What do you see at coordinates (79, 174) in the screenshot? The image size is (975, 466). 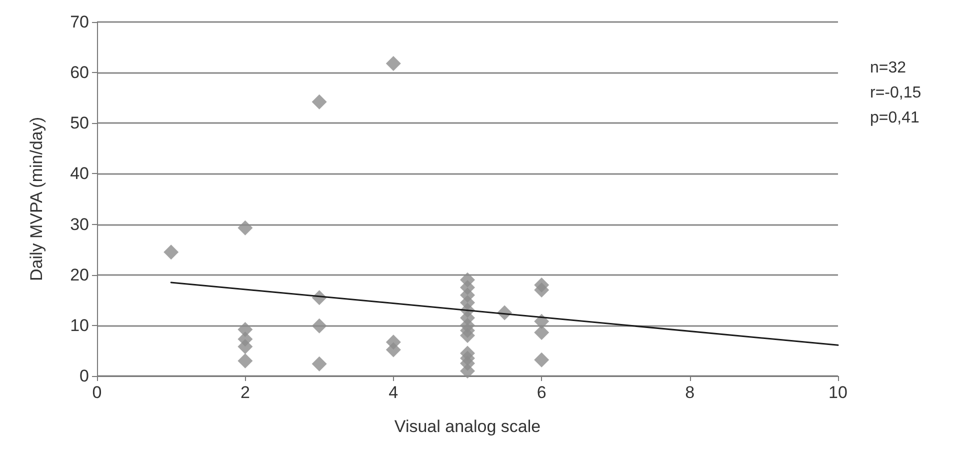 I see `y-tick-label: 40` at bounding box center [79, 174].